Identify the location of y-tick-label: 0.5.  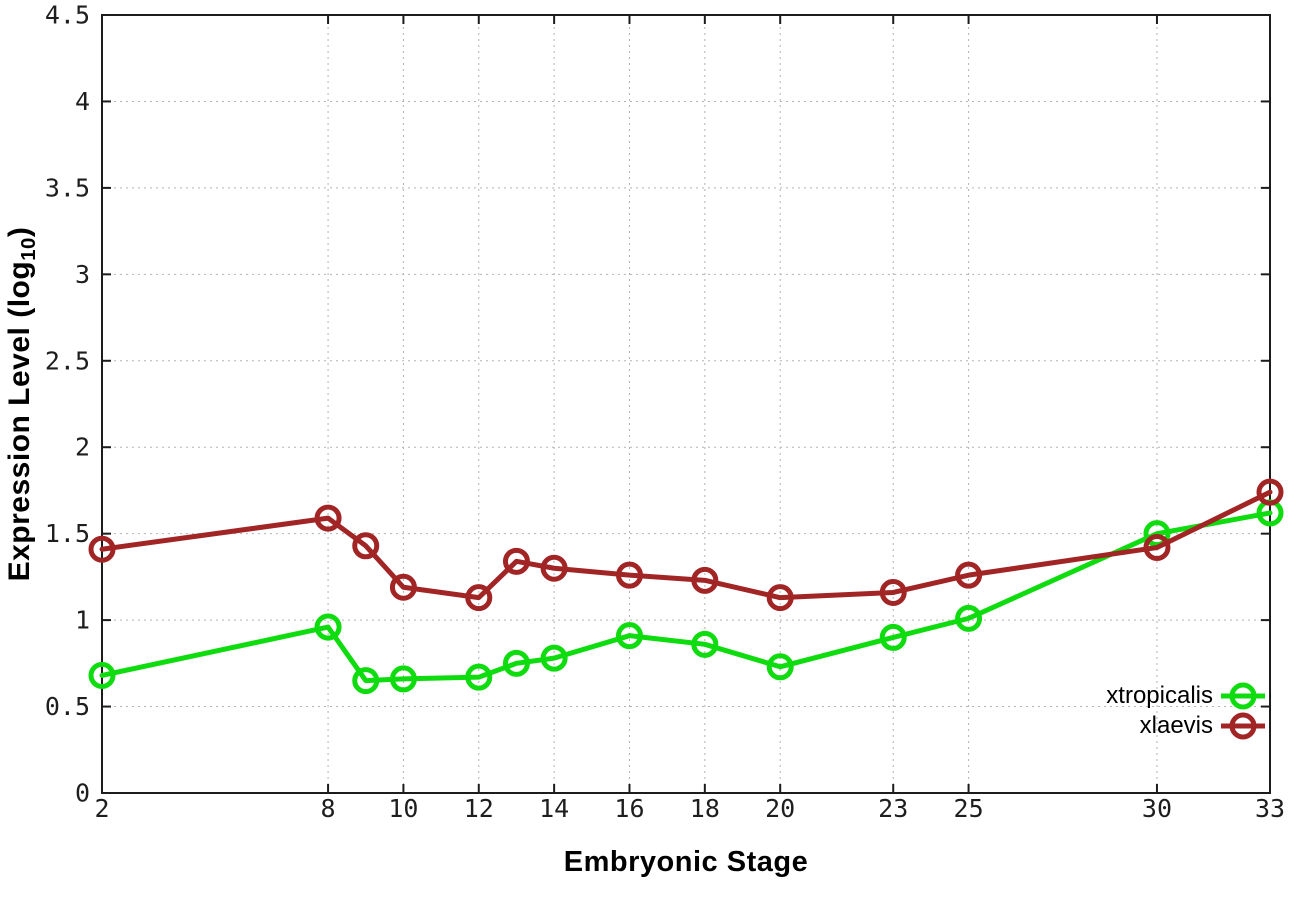
(67, 706).